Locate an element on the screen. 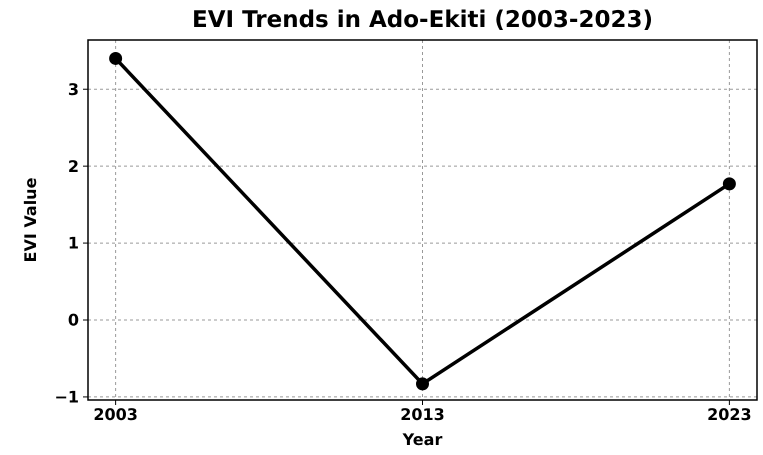  y-tick-label: 0 is located at coordinates (73, 320).